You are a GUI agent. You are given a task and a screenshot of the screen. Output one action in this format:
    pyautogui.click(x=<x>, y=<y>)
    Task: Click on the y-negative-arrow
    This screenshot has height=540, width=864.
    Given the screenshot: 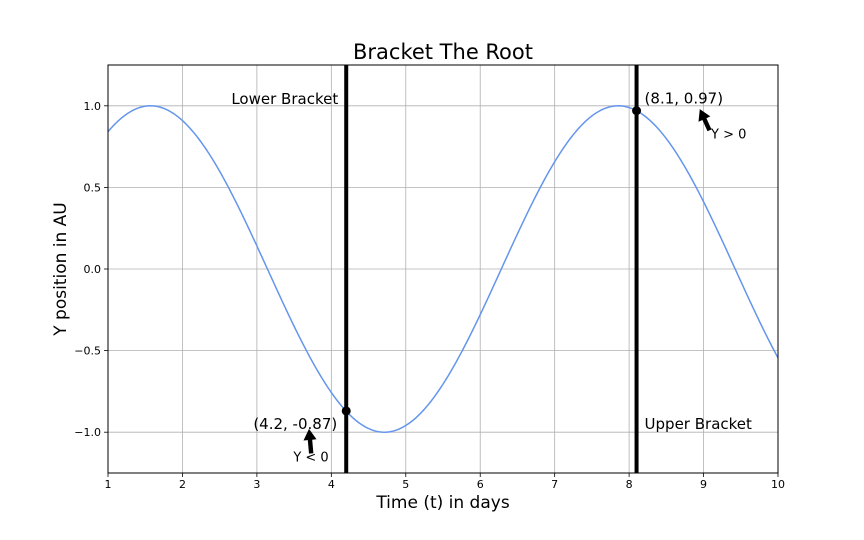 What is the action you would take?
    pyautogui.click(x=310, y=441)
    